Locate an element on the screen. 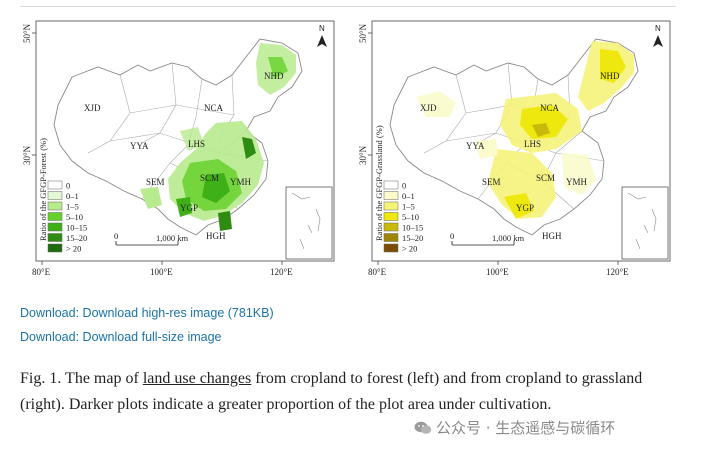 The width and height of the screenshot is (701, 453). land-use-changes-link: land use changes is located at coordinates (197, 378).